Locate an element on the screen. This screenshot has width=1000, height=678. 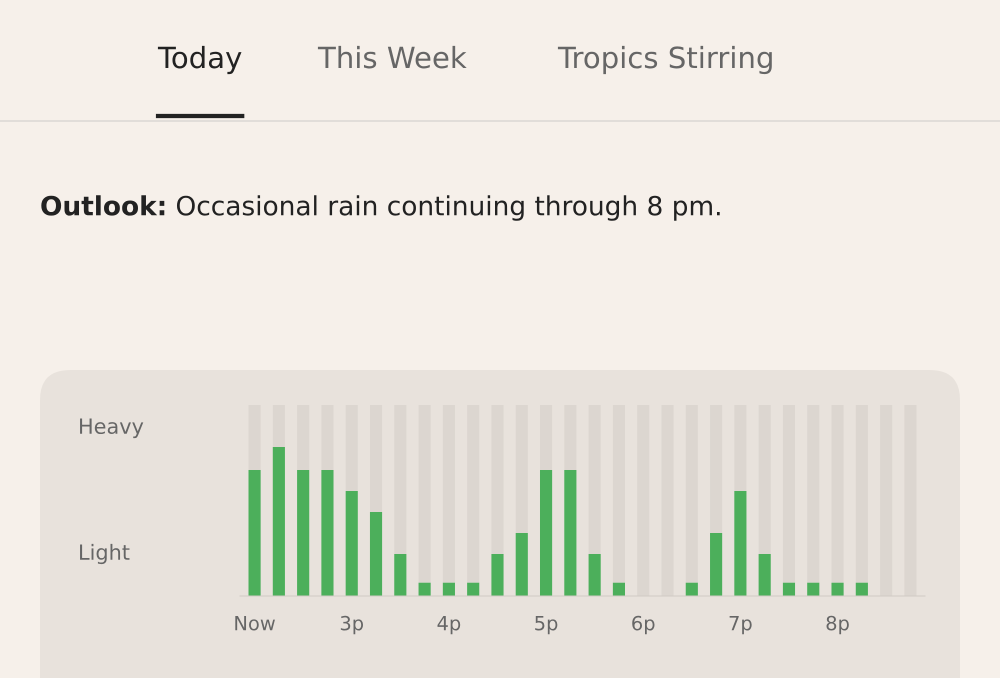
chart-title: Outlook: is located at coordinates (102, 205).